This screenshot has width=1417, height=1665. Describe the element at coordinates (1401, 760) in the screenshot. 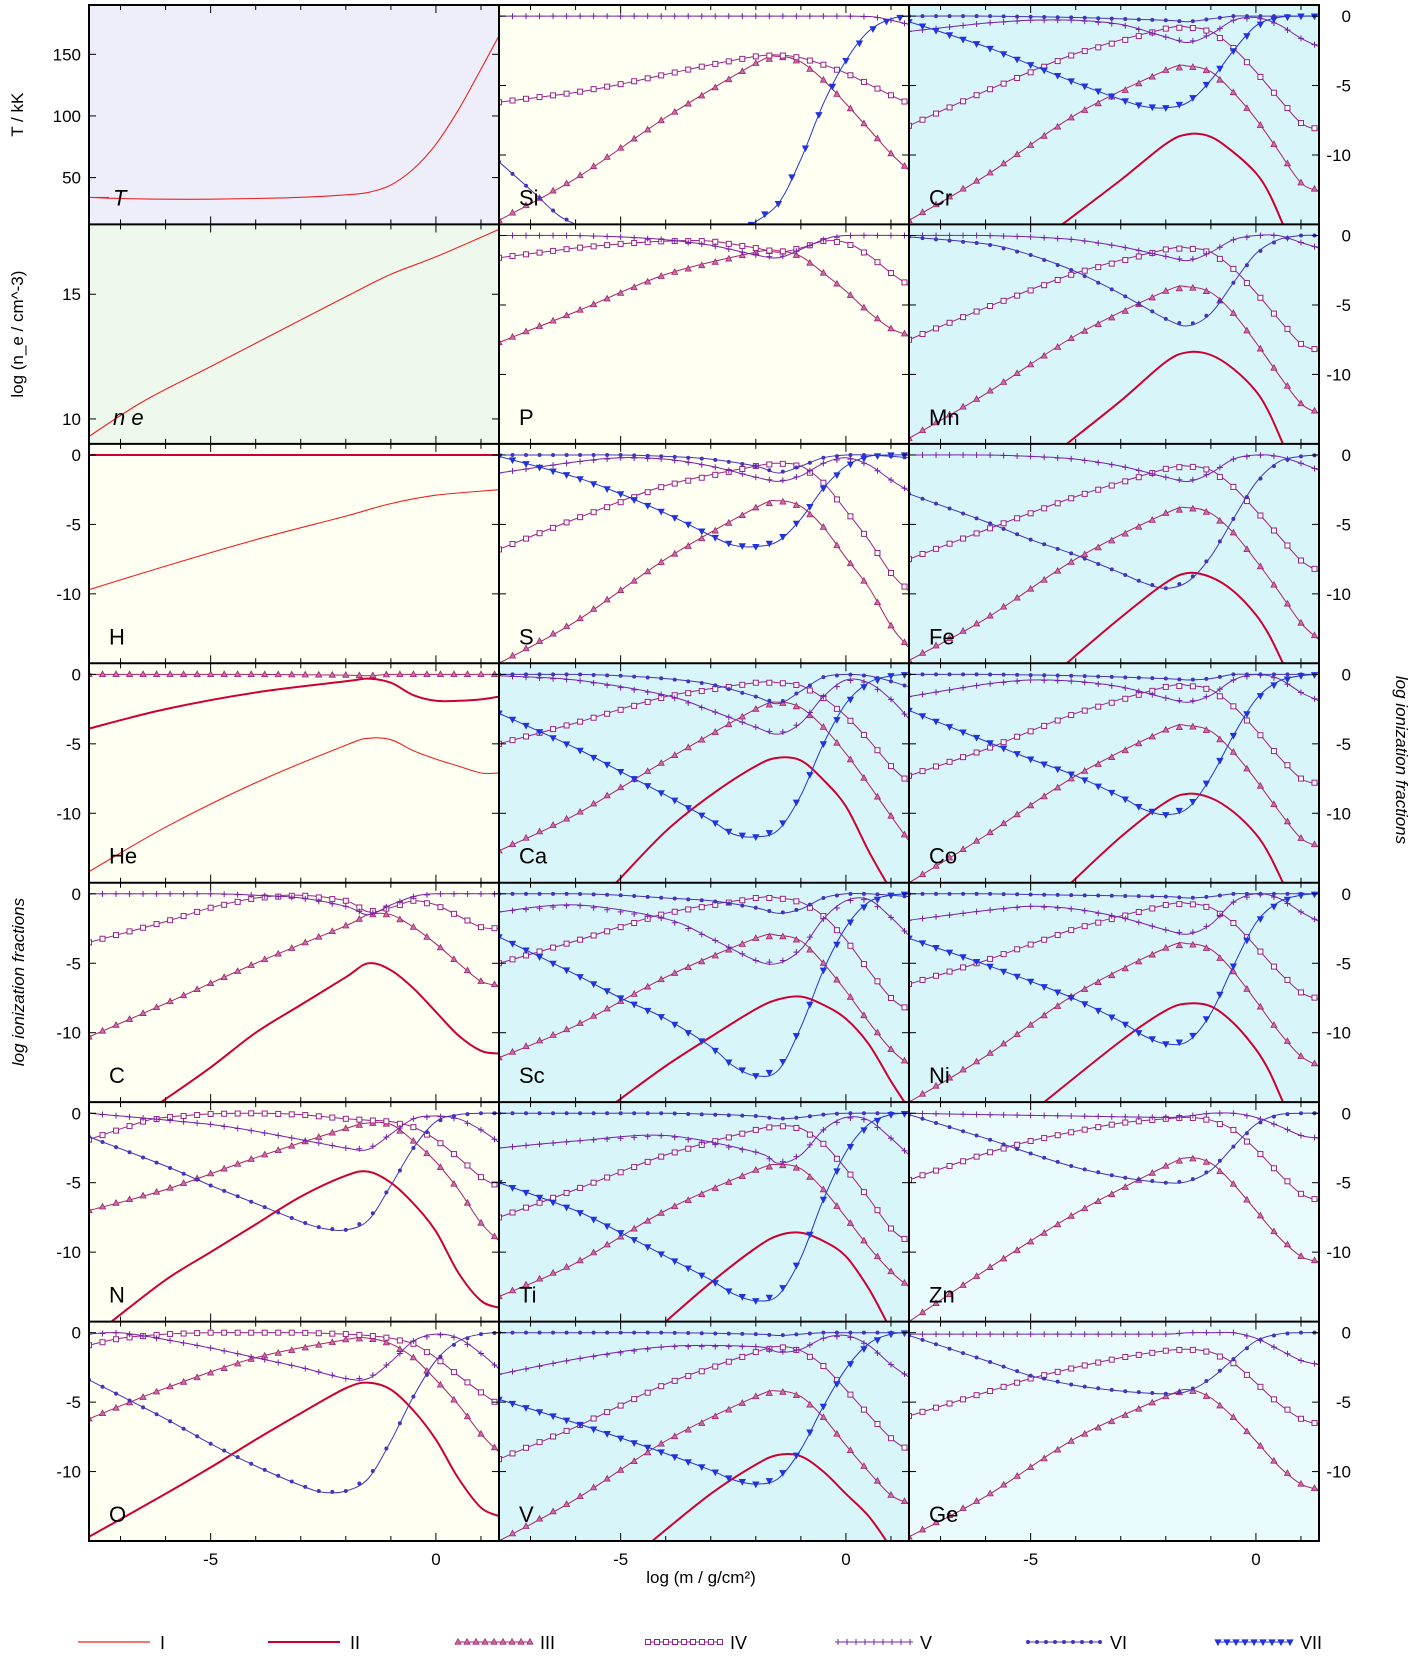

I see `y-axis-title-right: log ionization fractions` at that location.